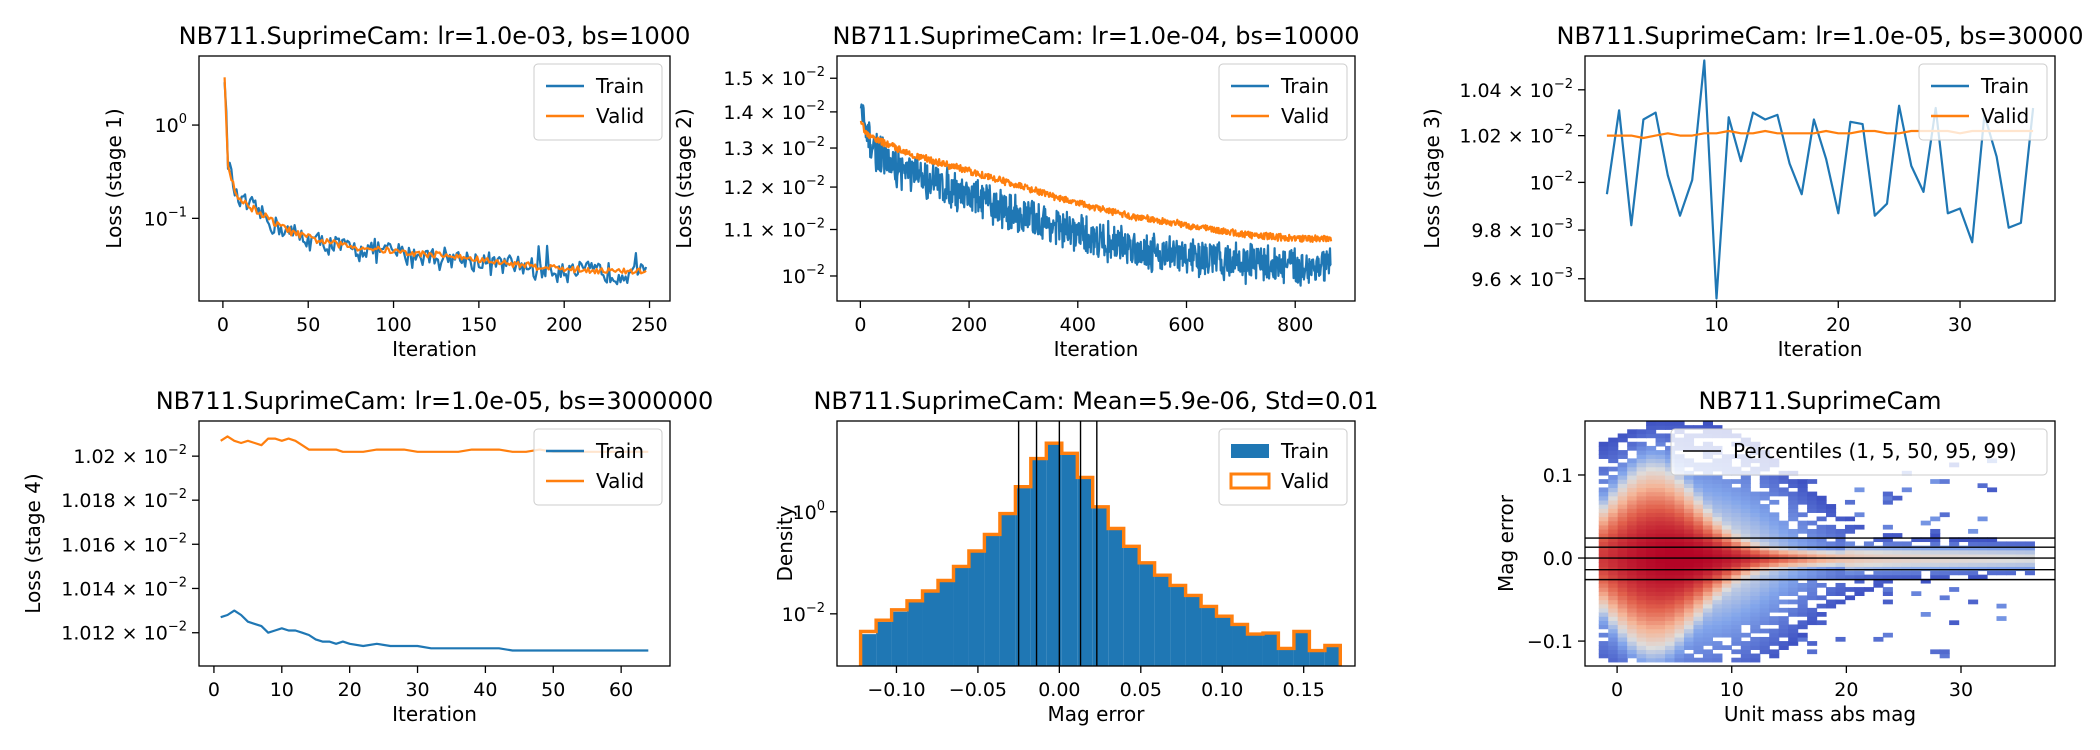 The width and height of the screenshot is (2100, 750). I want to click on chart-title: NB711.SuprimeCam: Mean=5.9e-06, Std=0.01, so click(1095, 401).